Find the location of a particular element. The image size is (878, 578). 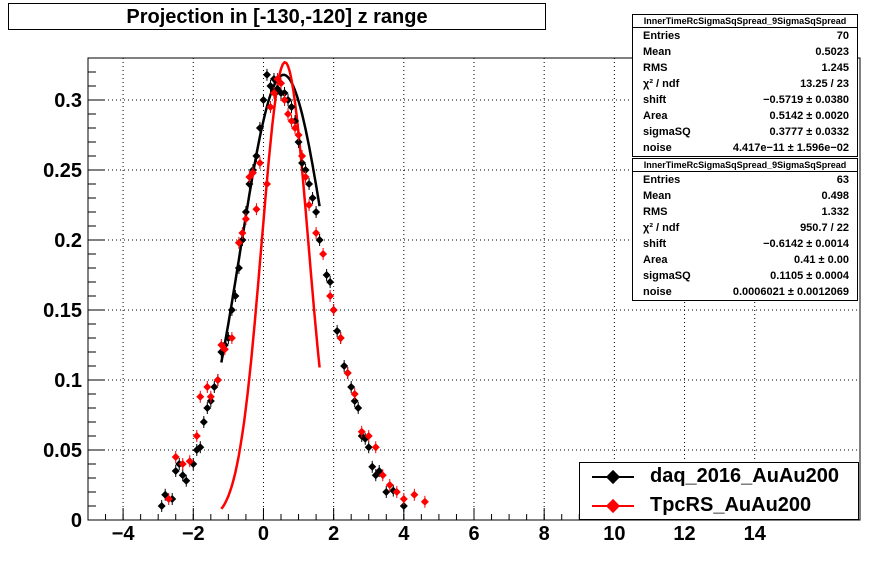

x-tick-label: −4 is located at coordinates (124, 534).